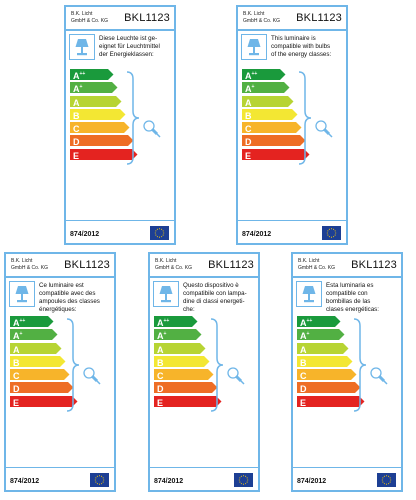 The height and width of the screenshot is (500, 416). What do you see at coordinates (214, 301) in the screenshot?
I see `text-line: dine di classi energeti-` at bounding box center [214, 301].